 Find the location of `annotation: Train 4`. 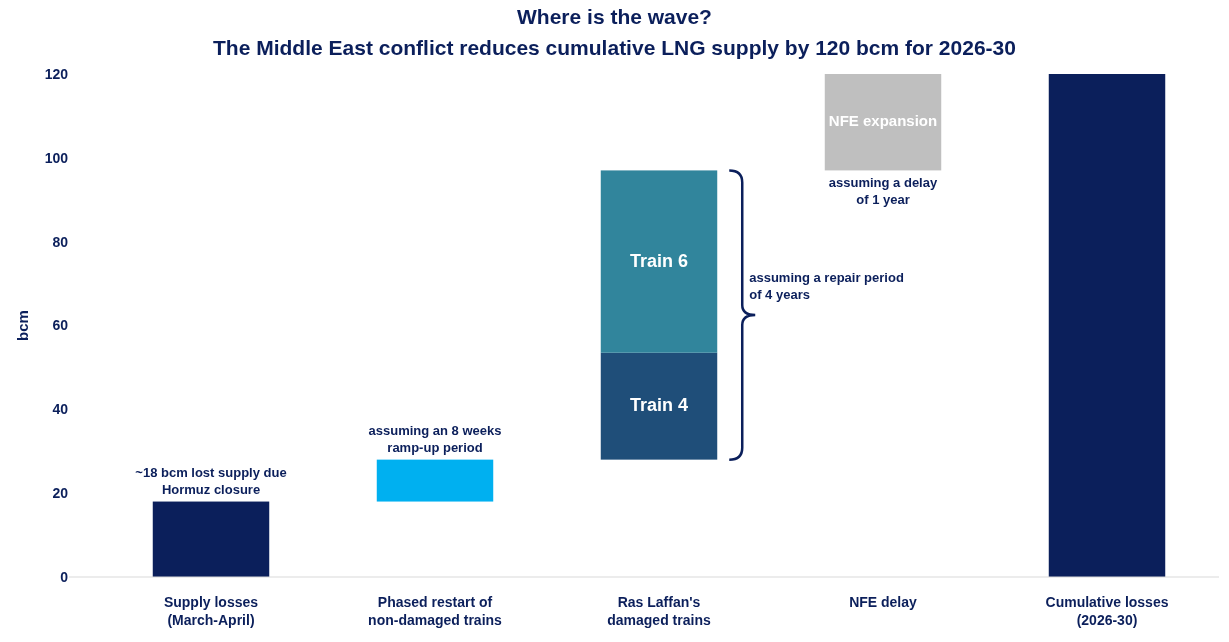

annotation: Train 4 is located at coordinates (659, 404).